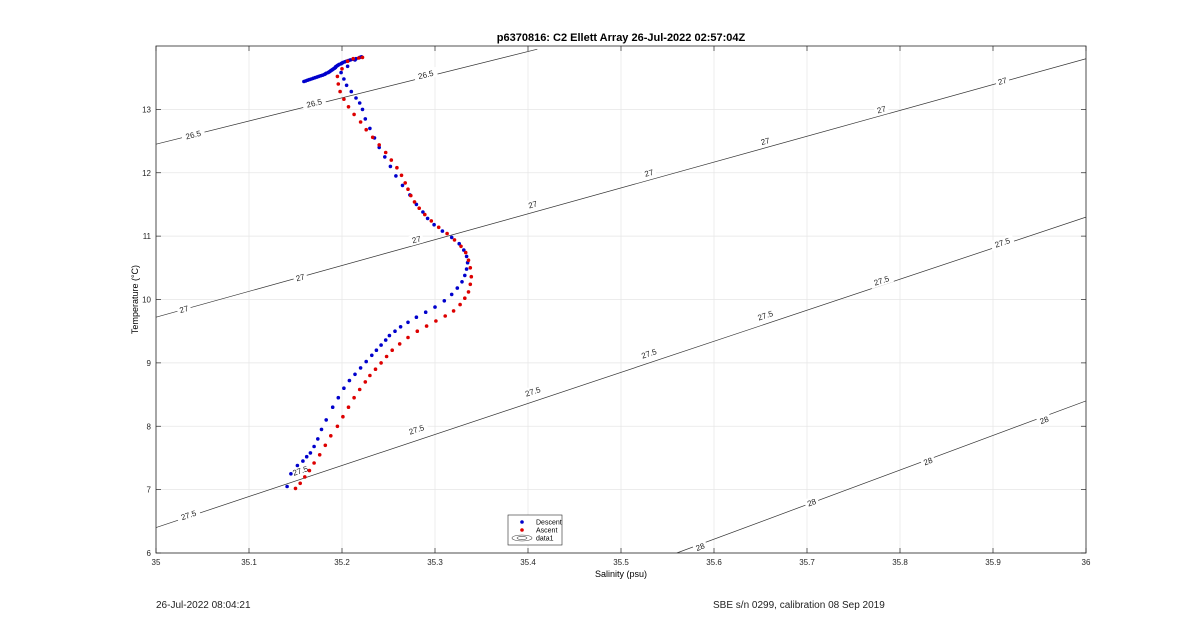 This screenshot has width=1200, height=622. Describe the element at coordinates (993, 562) in the screenshot. I see `x-tick-label: 35.9` at that location.